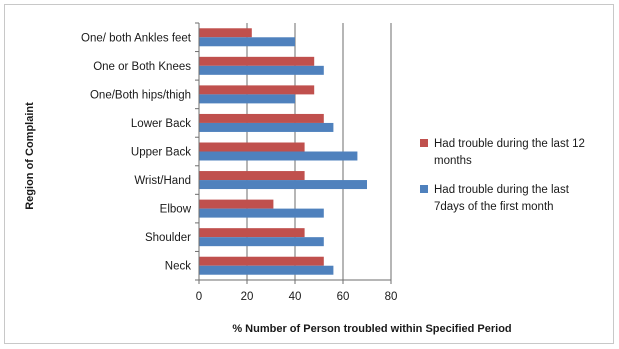 The height and width of the screenshot is (349, 619). I want to click on legend-label: 7days of the first month, so click(494, 207).